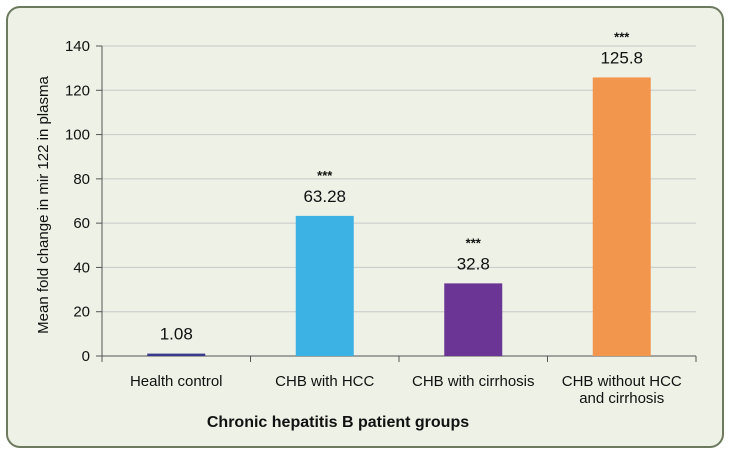  Describe the element at coordinates (338, 422) in the screenshot. I see `x-axis-title: Chronic hepatitis B patient groups` at that location.